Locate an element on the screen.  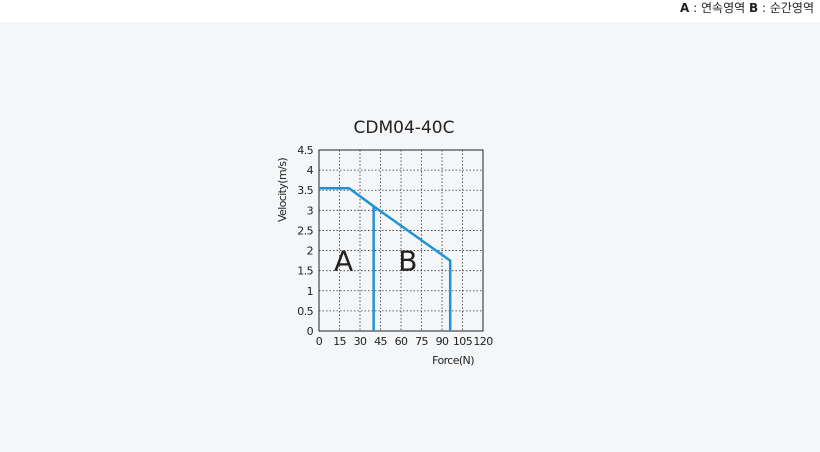
legend-key-b: B is located at coordinates (754, 8).